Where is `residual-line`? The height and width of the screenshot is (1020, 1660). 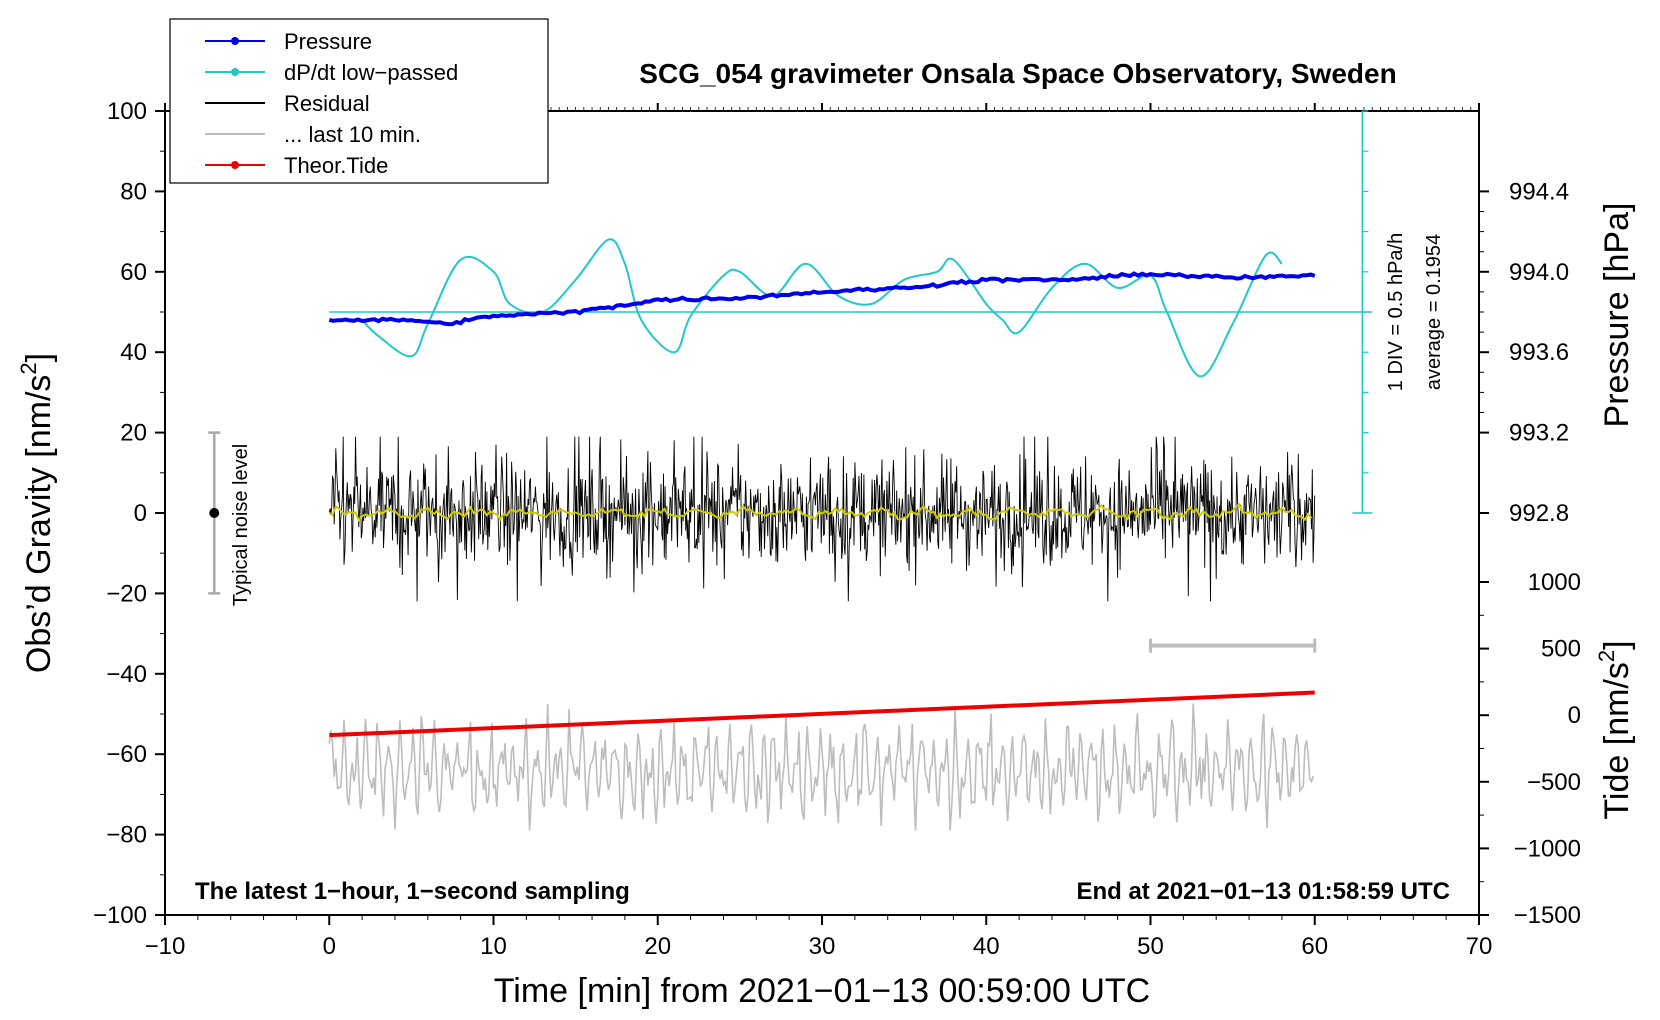 residual-line is located at coordinates (822, 519).